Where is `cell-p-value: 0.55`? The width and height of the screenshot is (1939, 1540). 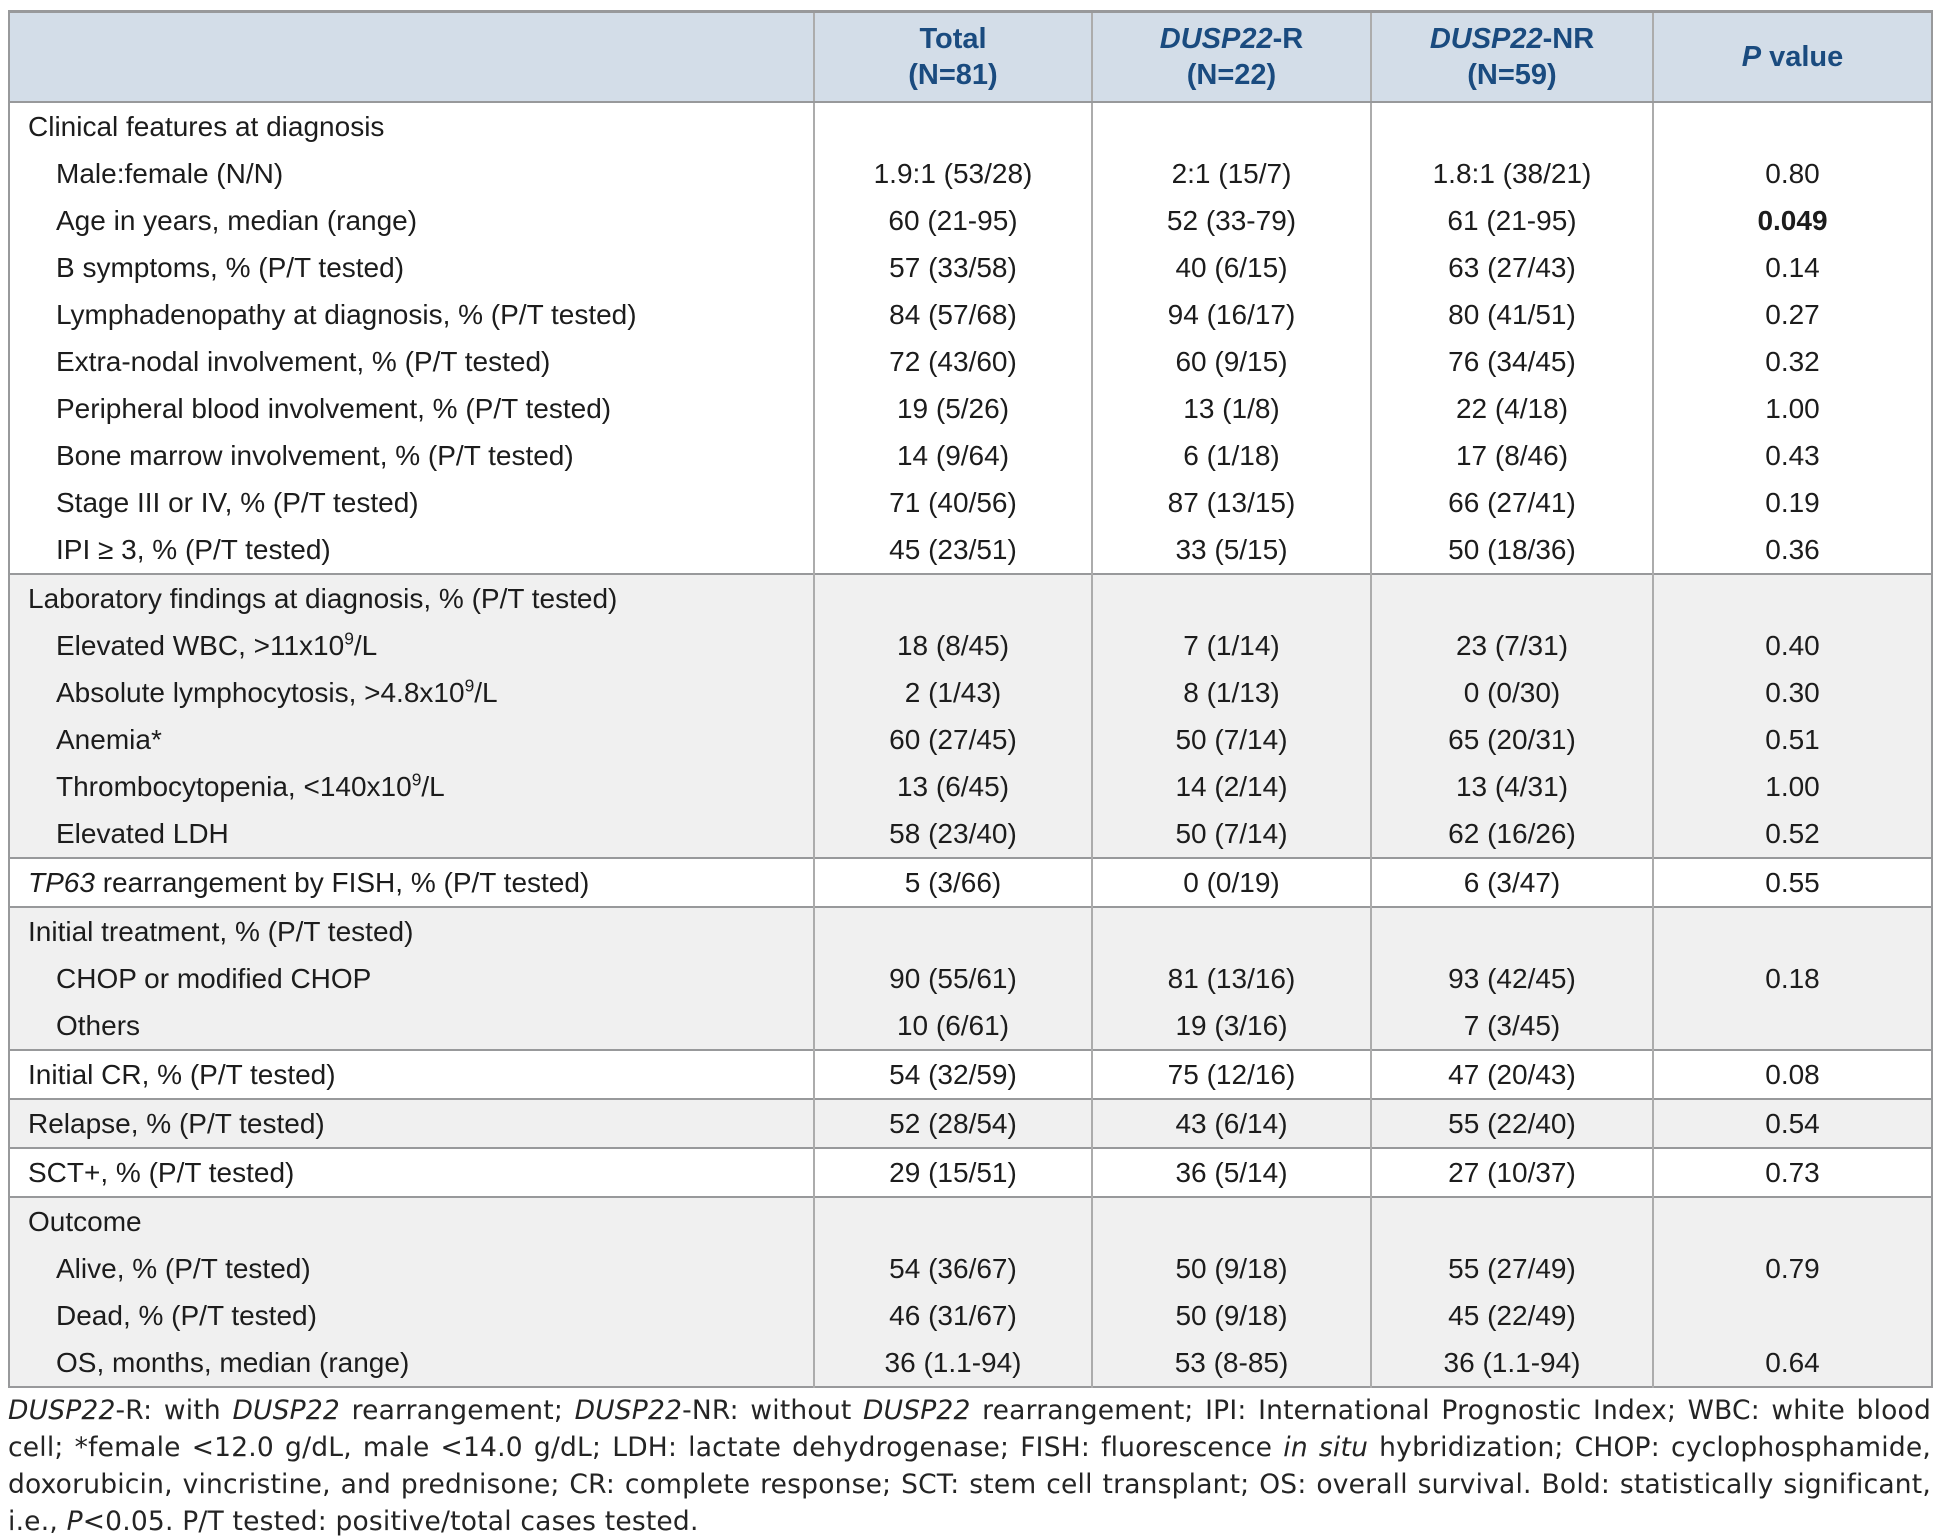 cell-p-value: 0.55 is located at coordinates (1792, 882).